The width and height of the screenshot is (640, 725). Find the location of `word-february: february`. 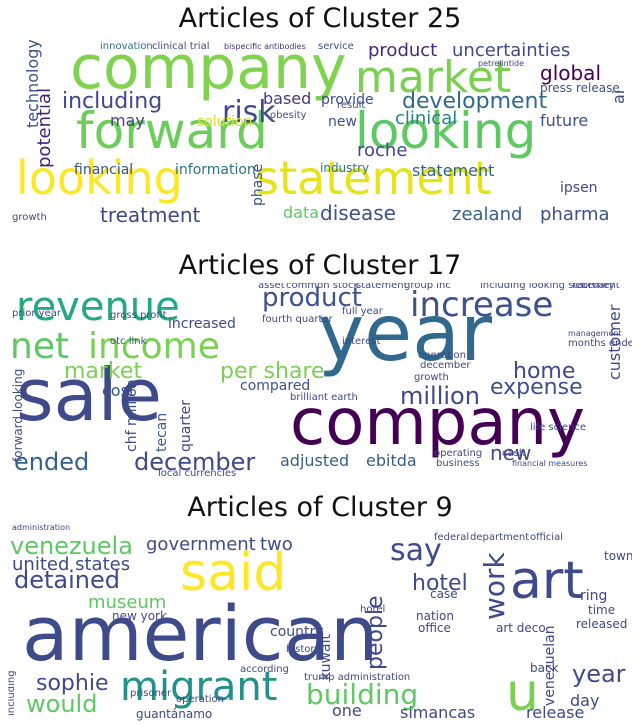

word-february: february is located at coordinates (593, 287).